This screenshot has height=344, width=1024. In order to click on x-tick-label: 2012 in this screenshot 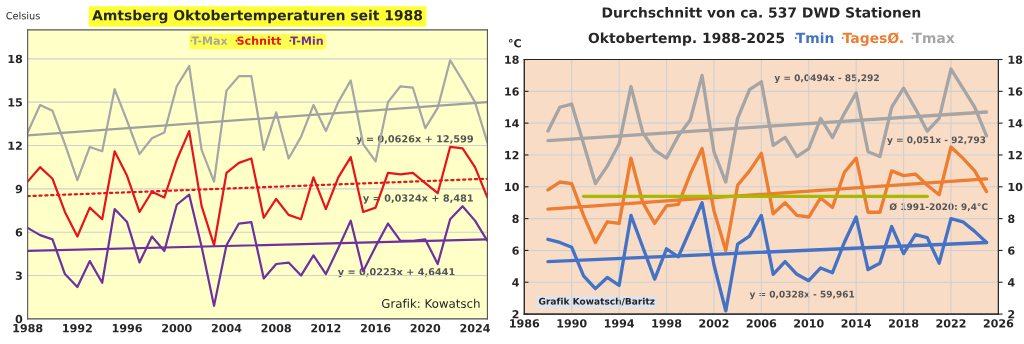, I will do `click(326, 328)`.